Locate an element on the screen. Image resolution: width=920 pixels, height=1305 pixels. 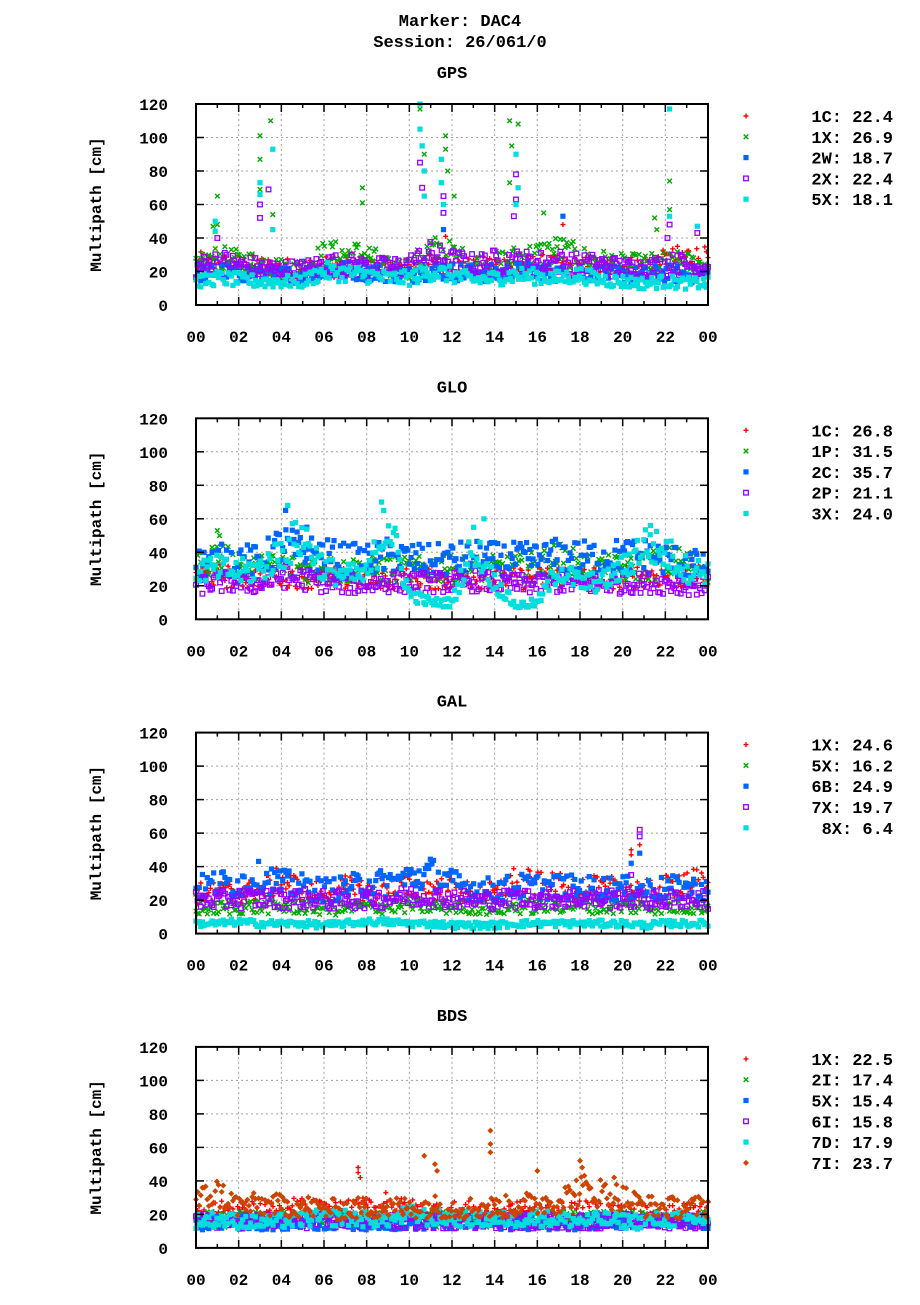
legend-series-name: 3X is located at coordinates (821, 516).